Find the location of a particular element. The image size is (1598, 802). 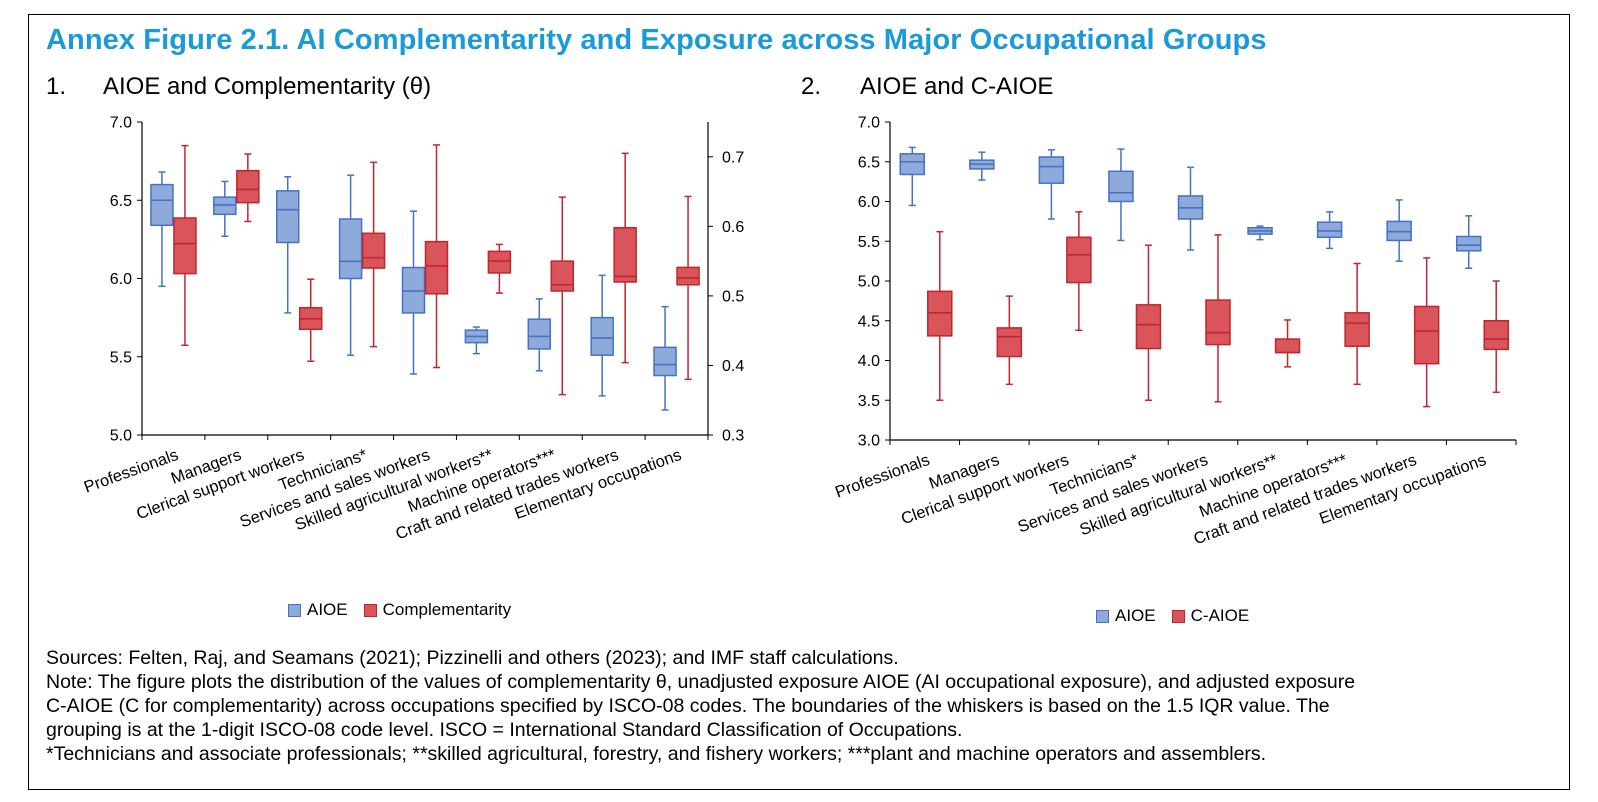

legend-swatch-complementarity is located at coordinates (370, 610).